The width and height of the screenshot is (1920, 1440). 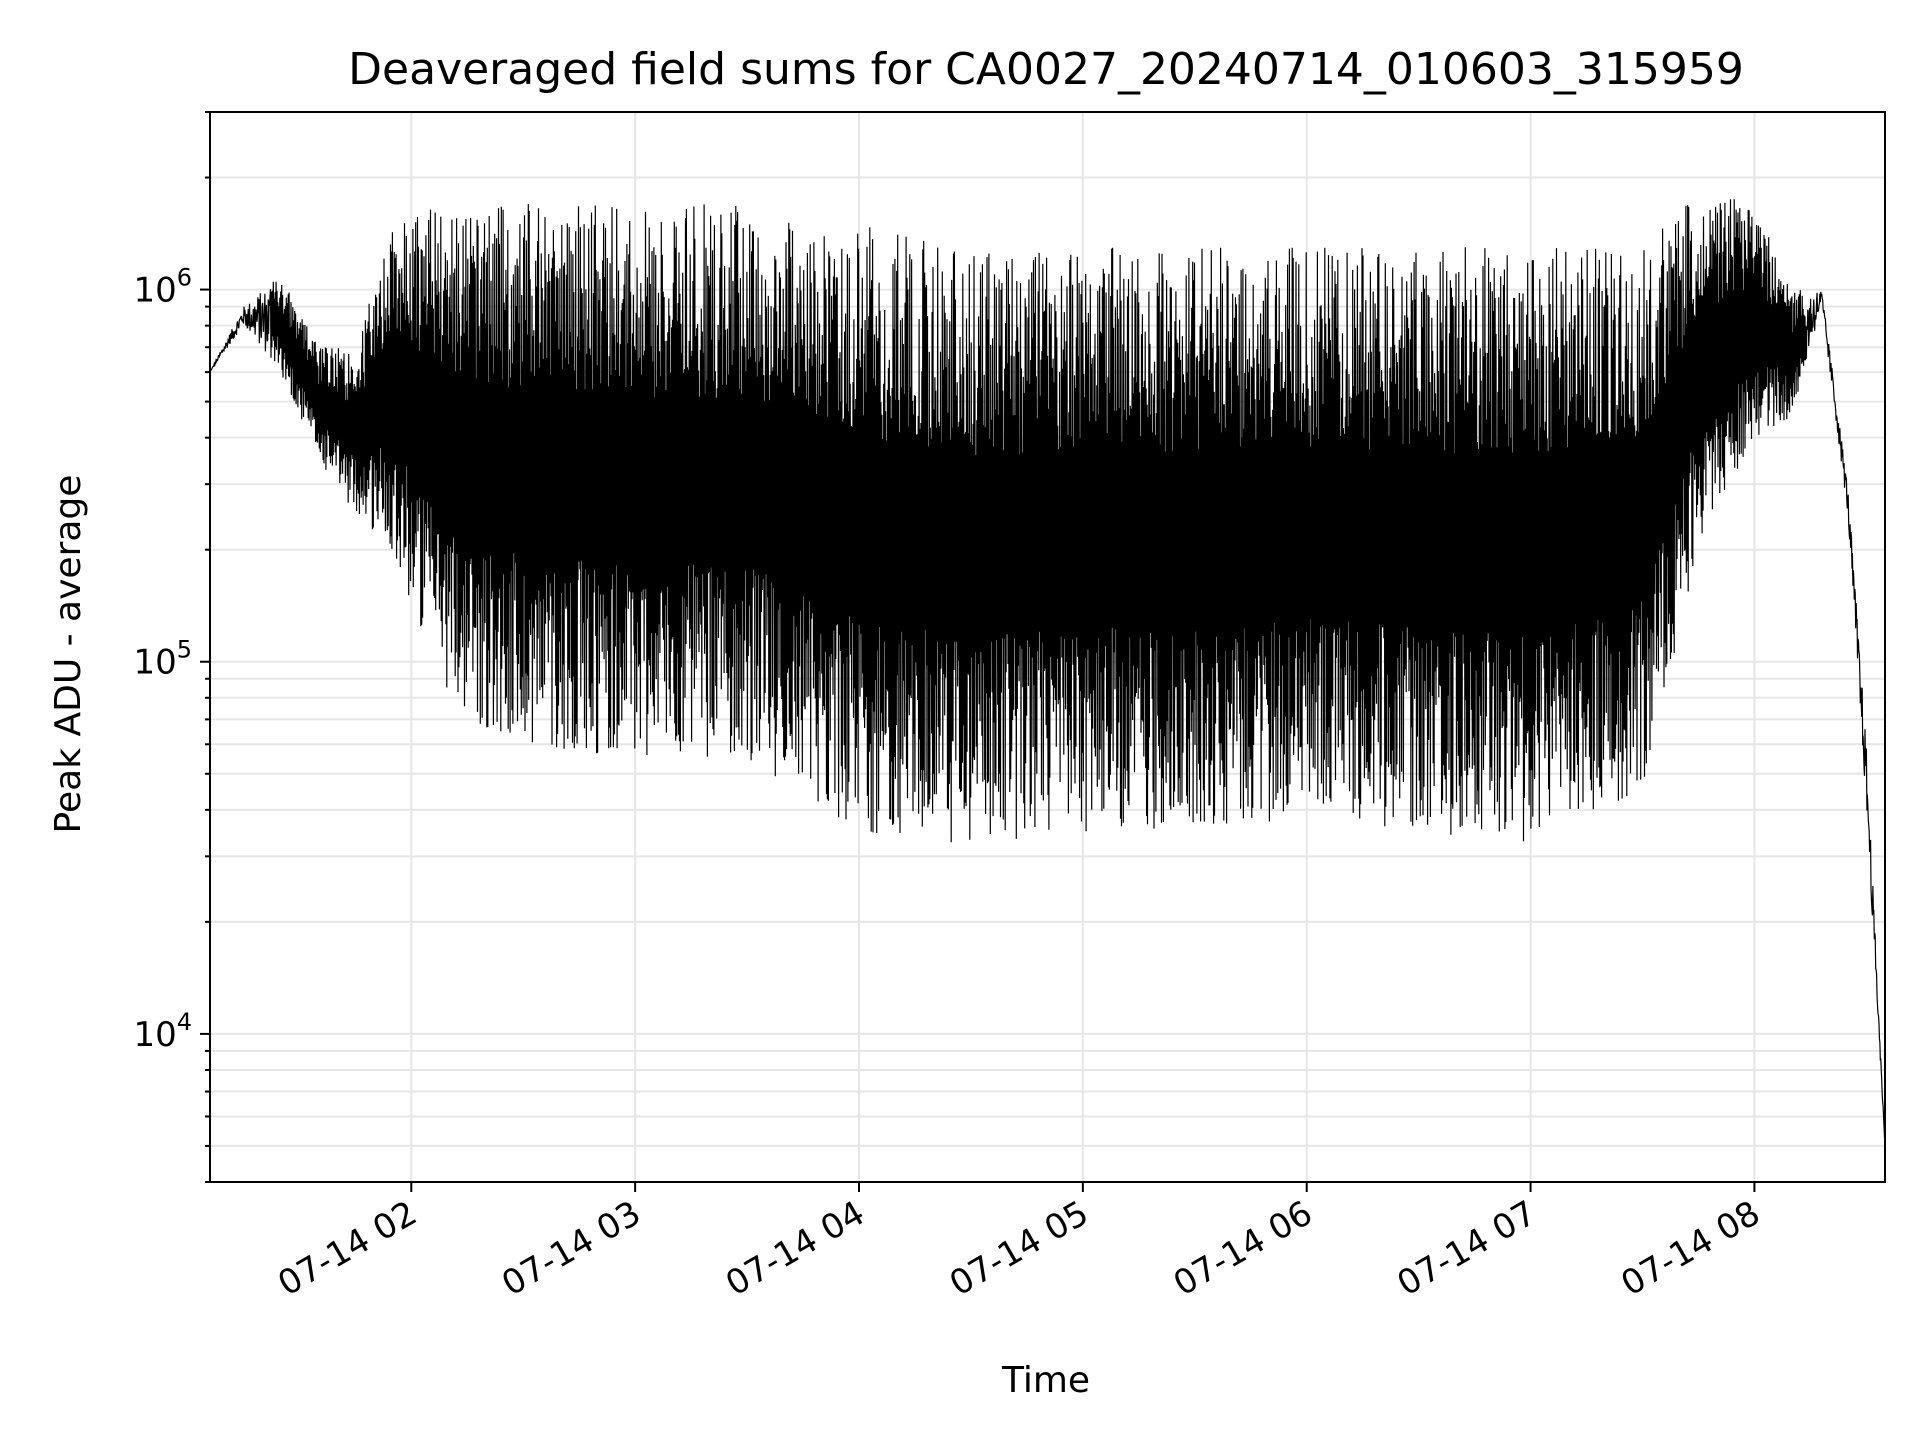 I want to click on y-axis-label: Peak ADU - average, so click(x=68, y=654).